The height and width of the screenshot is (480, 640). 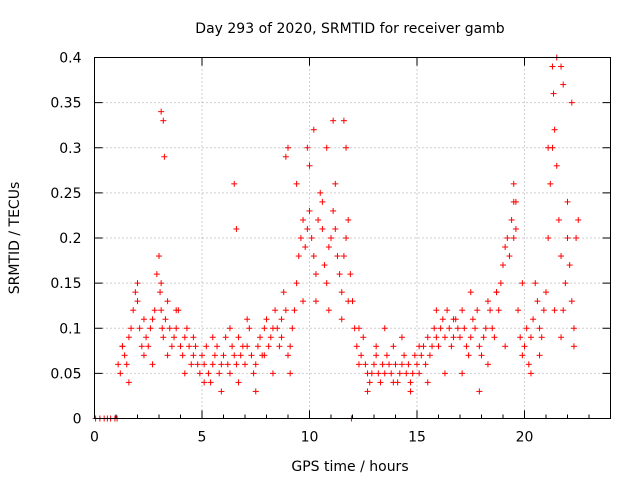 What do you see at coordinates (15, 238) in the screenshot?
I see `y-axis-label: SRMTID / TECUs` at bounding box center [15, 238].